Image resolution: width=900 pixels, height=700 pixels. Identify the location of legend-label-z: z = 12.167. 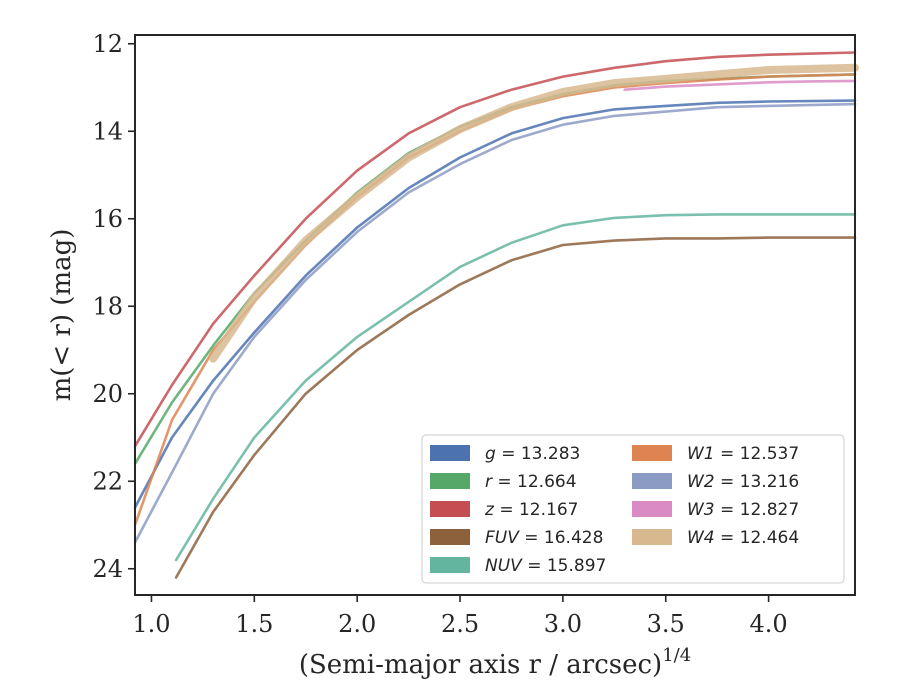
(531, 510).